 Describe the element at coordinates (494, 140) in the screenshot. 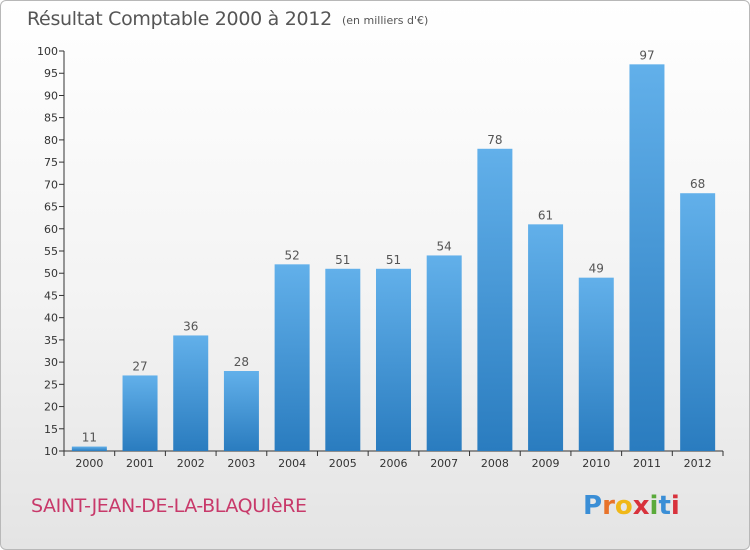

I see `value-label: 78` at that location.